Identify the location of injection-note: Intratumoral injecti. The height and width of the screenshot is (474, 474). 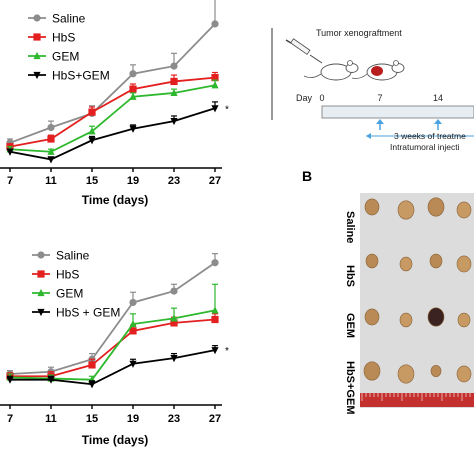
(425, 147).